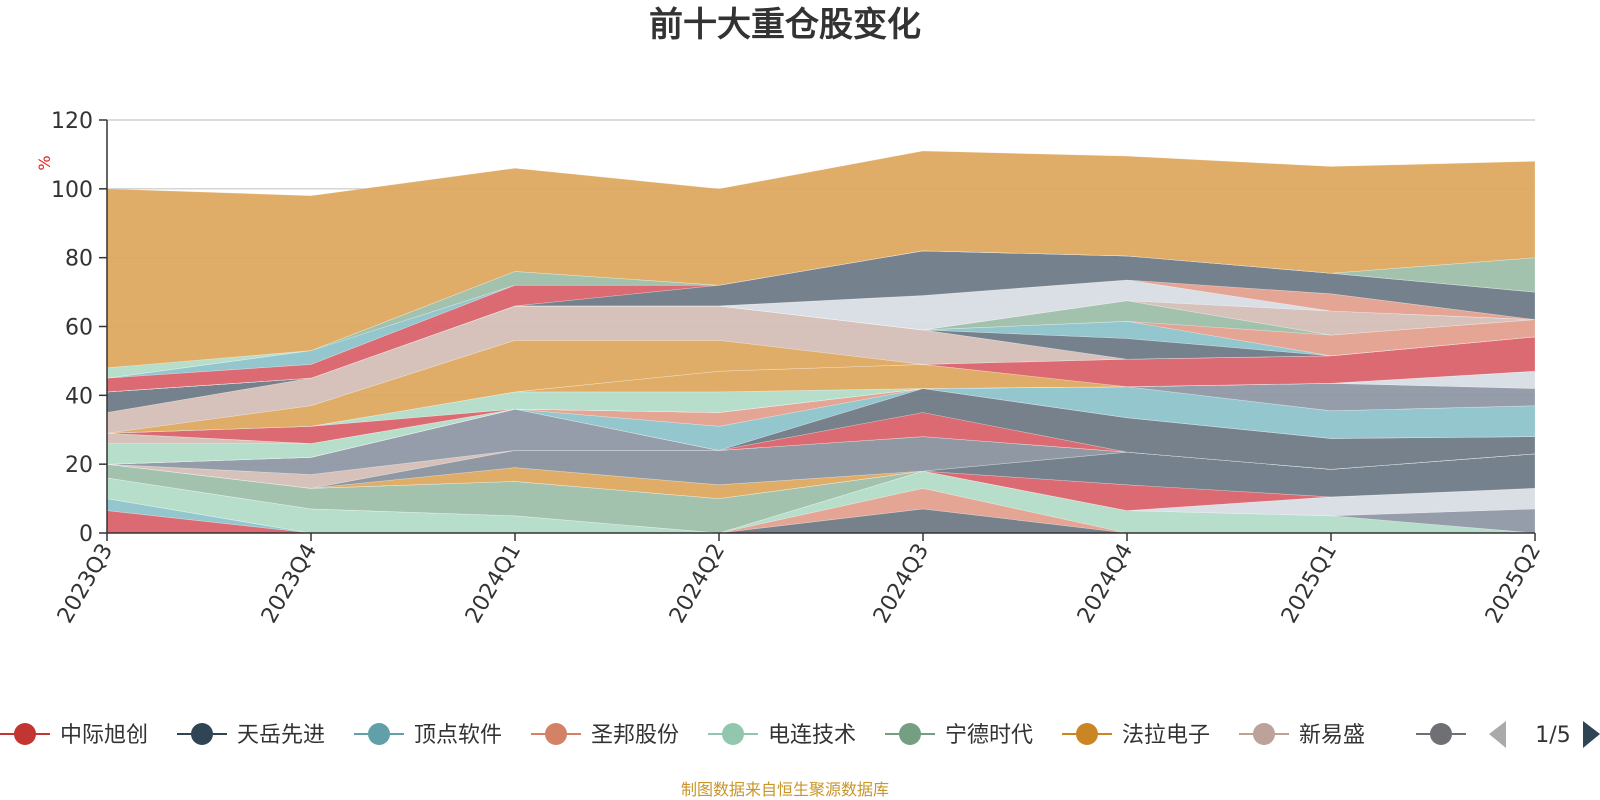 This screenshot has height=800, width=1600. I want to click on x-tick-label: 2024Q2, so click(697, 584).